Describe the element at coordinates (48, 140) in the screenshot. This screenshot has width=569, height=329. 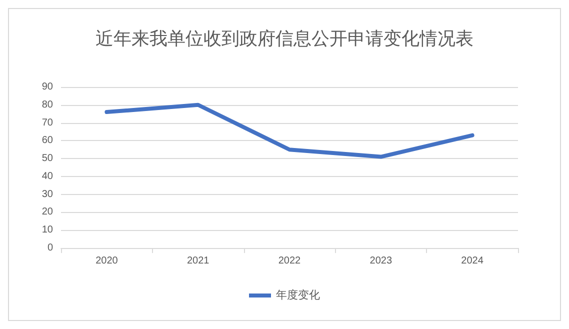
I see `y-tick-label: 60` at that location.